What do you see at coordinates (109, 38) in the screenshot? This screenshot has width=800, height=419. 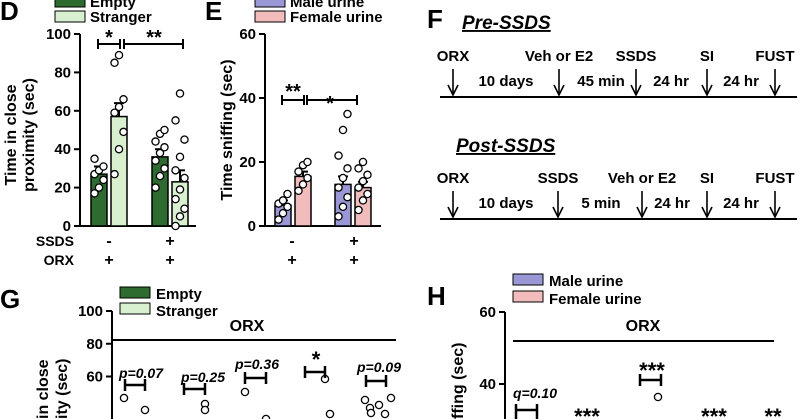 I see `sig-label-d-1: *` at bounding box center [109, 38].